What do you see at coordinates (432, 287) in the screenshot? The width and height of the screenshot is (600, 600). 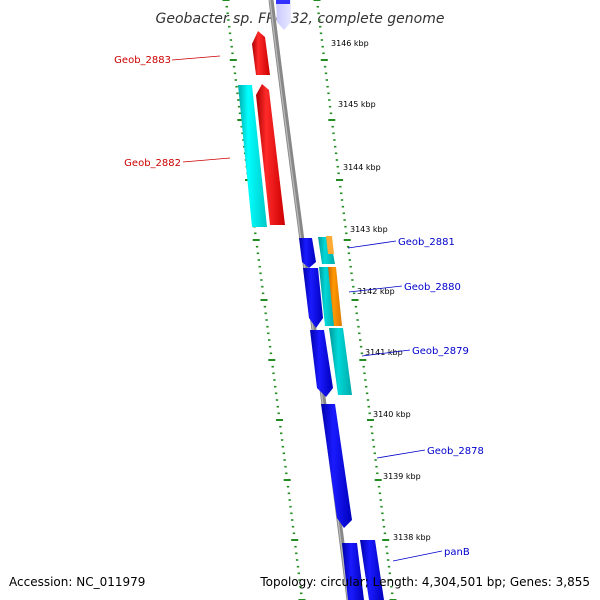 I see `gene-label-geob-2880: Geob_2880` at bounding box center [432, 287].